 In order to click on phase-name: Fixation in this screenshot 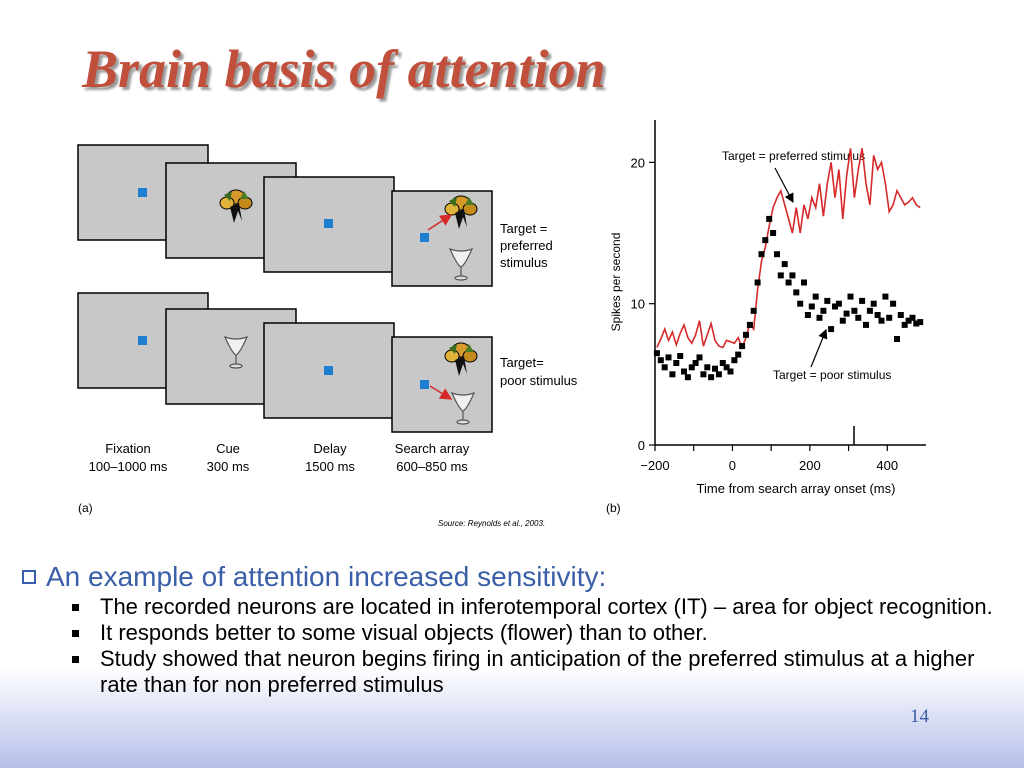, I will do `click(128, 448)`.